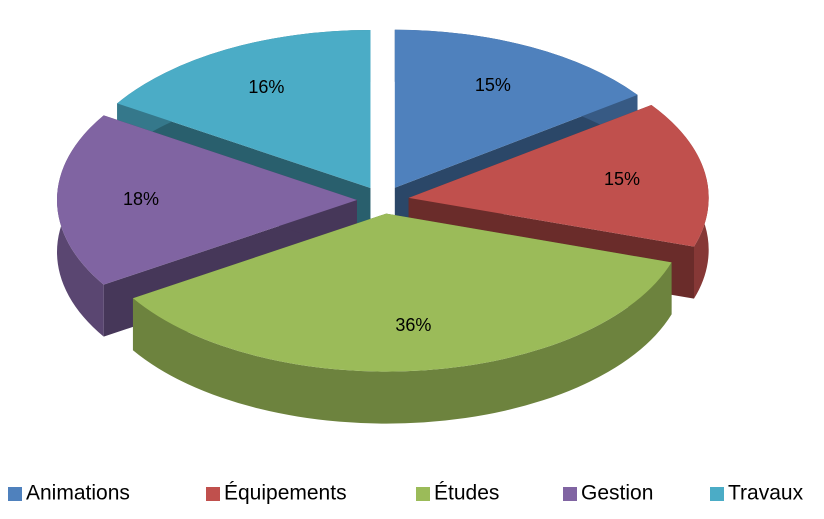 This screenshot has height=519, width=824. Describe the element at coordinates (78, 493) in the screenshot. I see `legend-label: Animations` at that location.